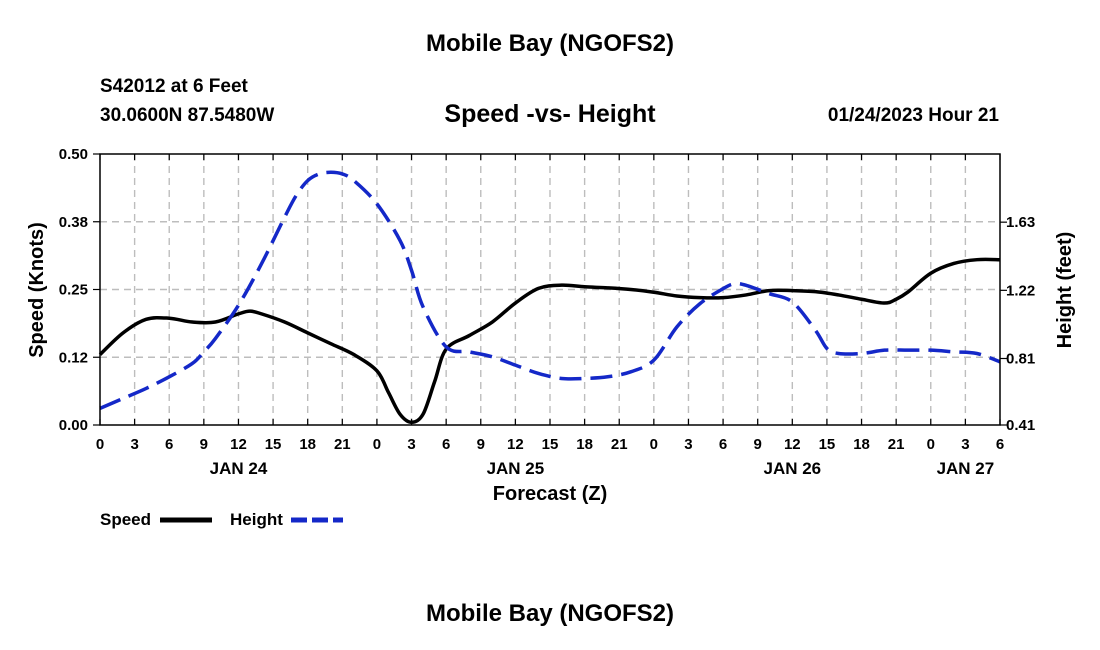 This screenshot has height=650, width=1100. Describe the element at coordinates (125, 519) in the screenshot. I see `legend-label-speed: Speed` at that location.